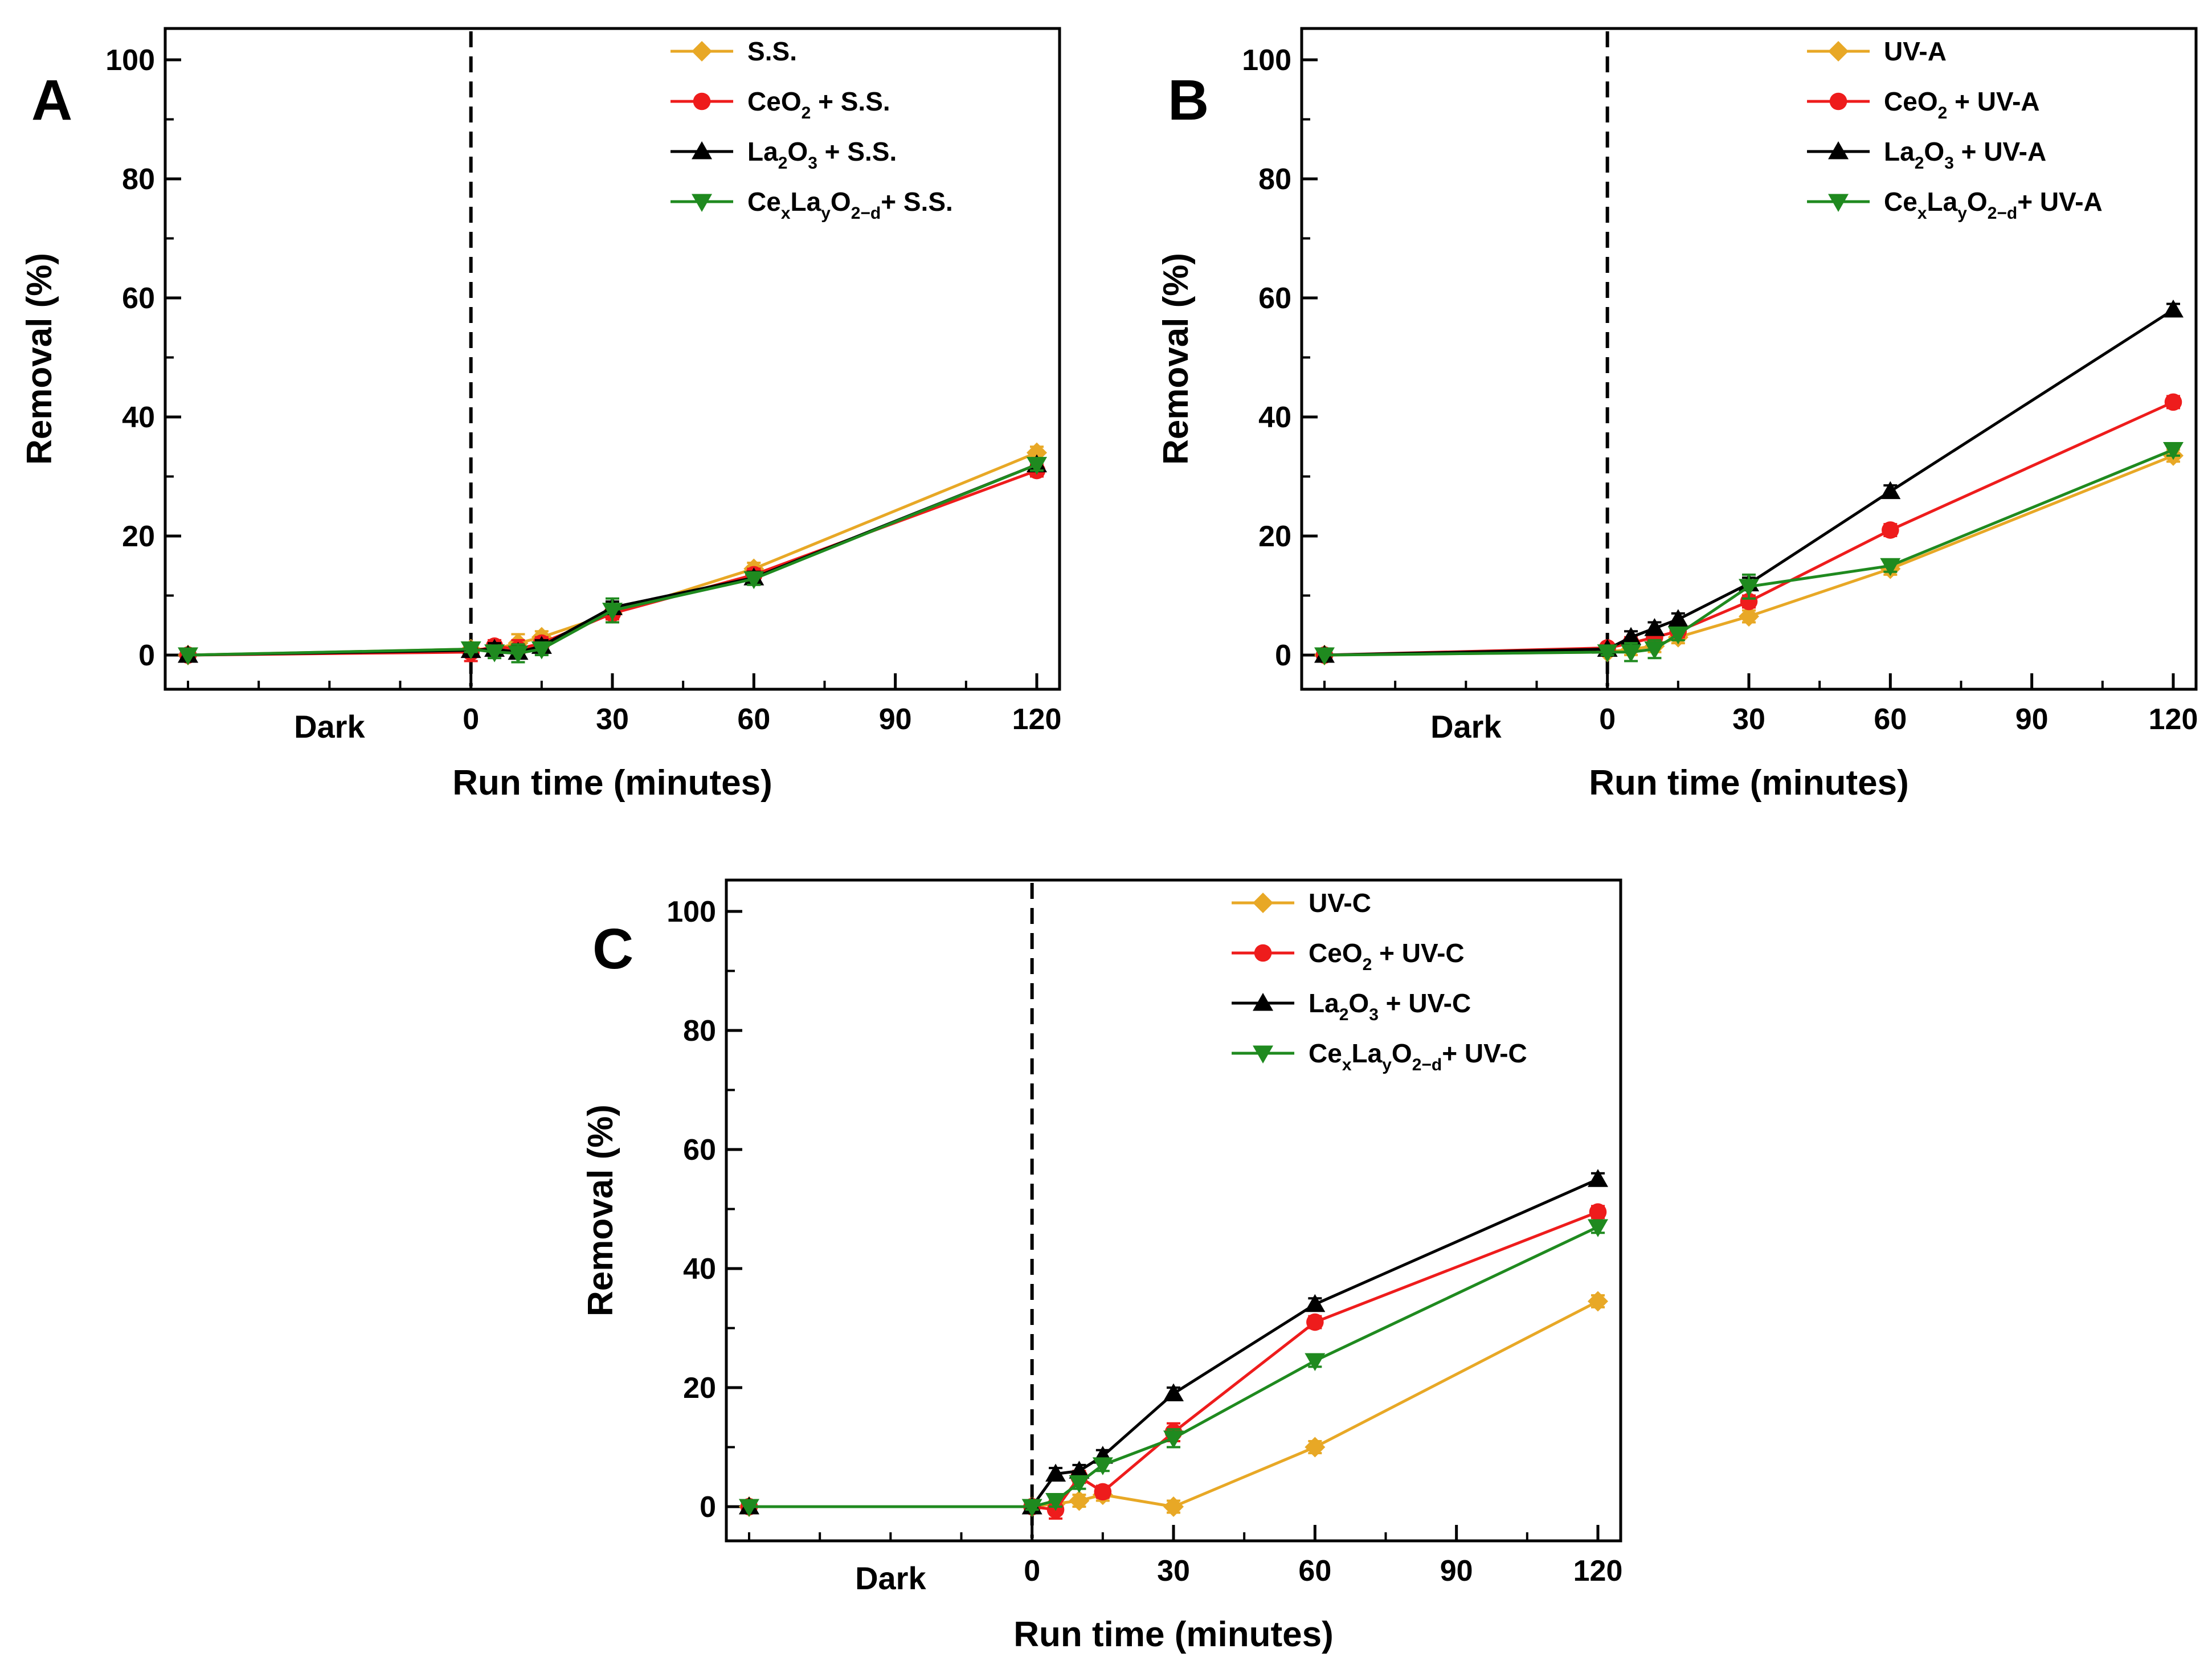 The width and height of the screenshot is (2212, 1673). I want to click on panel-letter: B, so click(1189, 100).